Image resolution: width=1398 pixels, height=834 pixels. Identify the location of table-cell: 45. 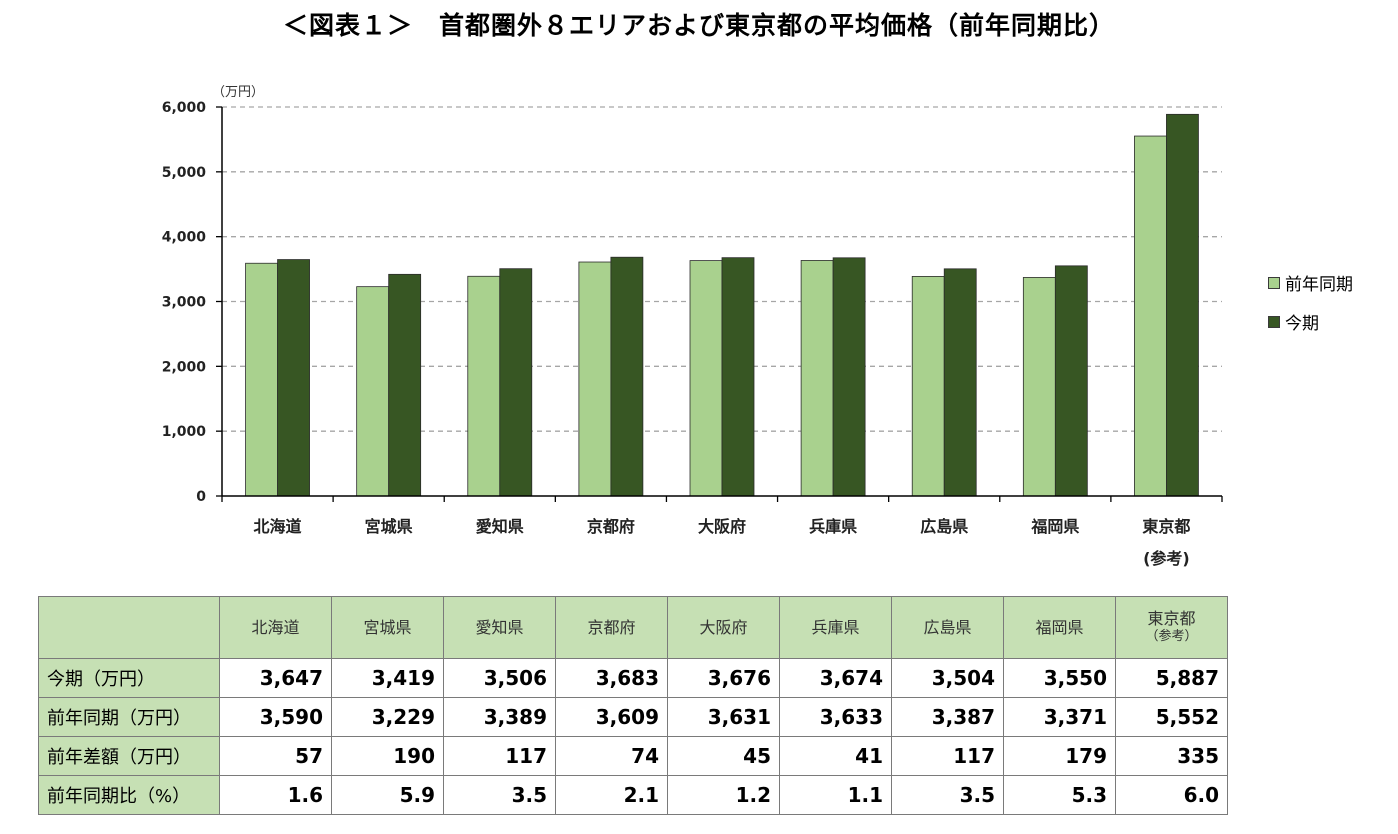
(723, 756).